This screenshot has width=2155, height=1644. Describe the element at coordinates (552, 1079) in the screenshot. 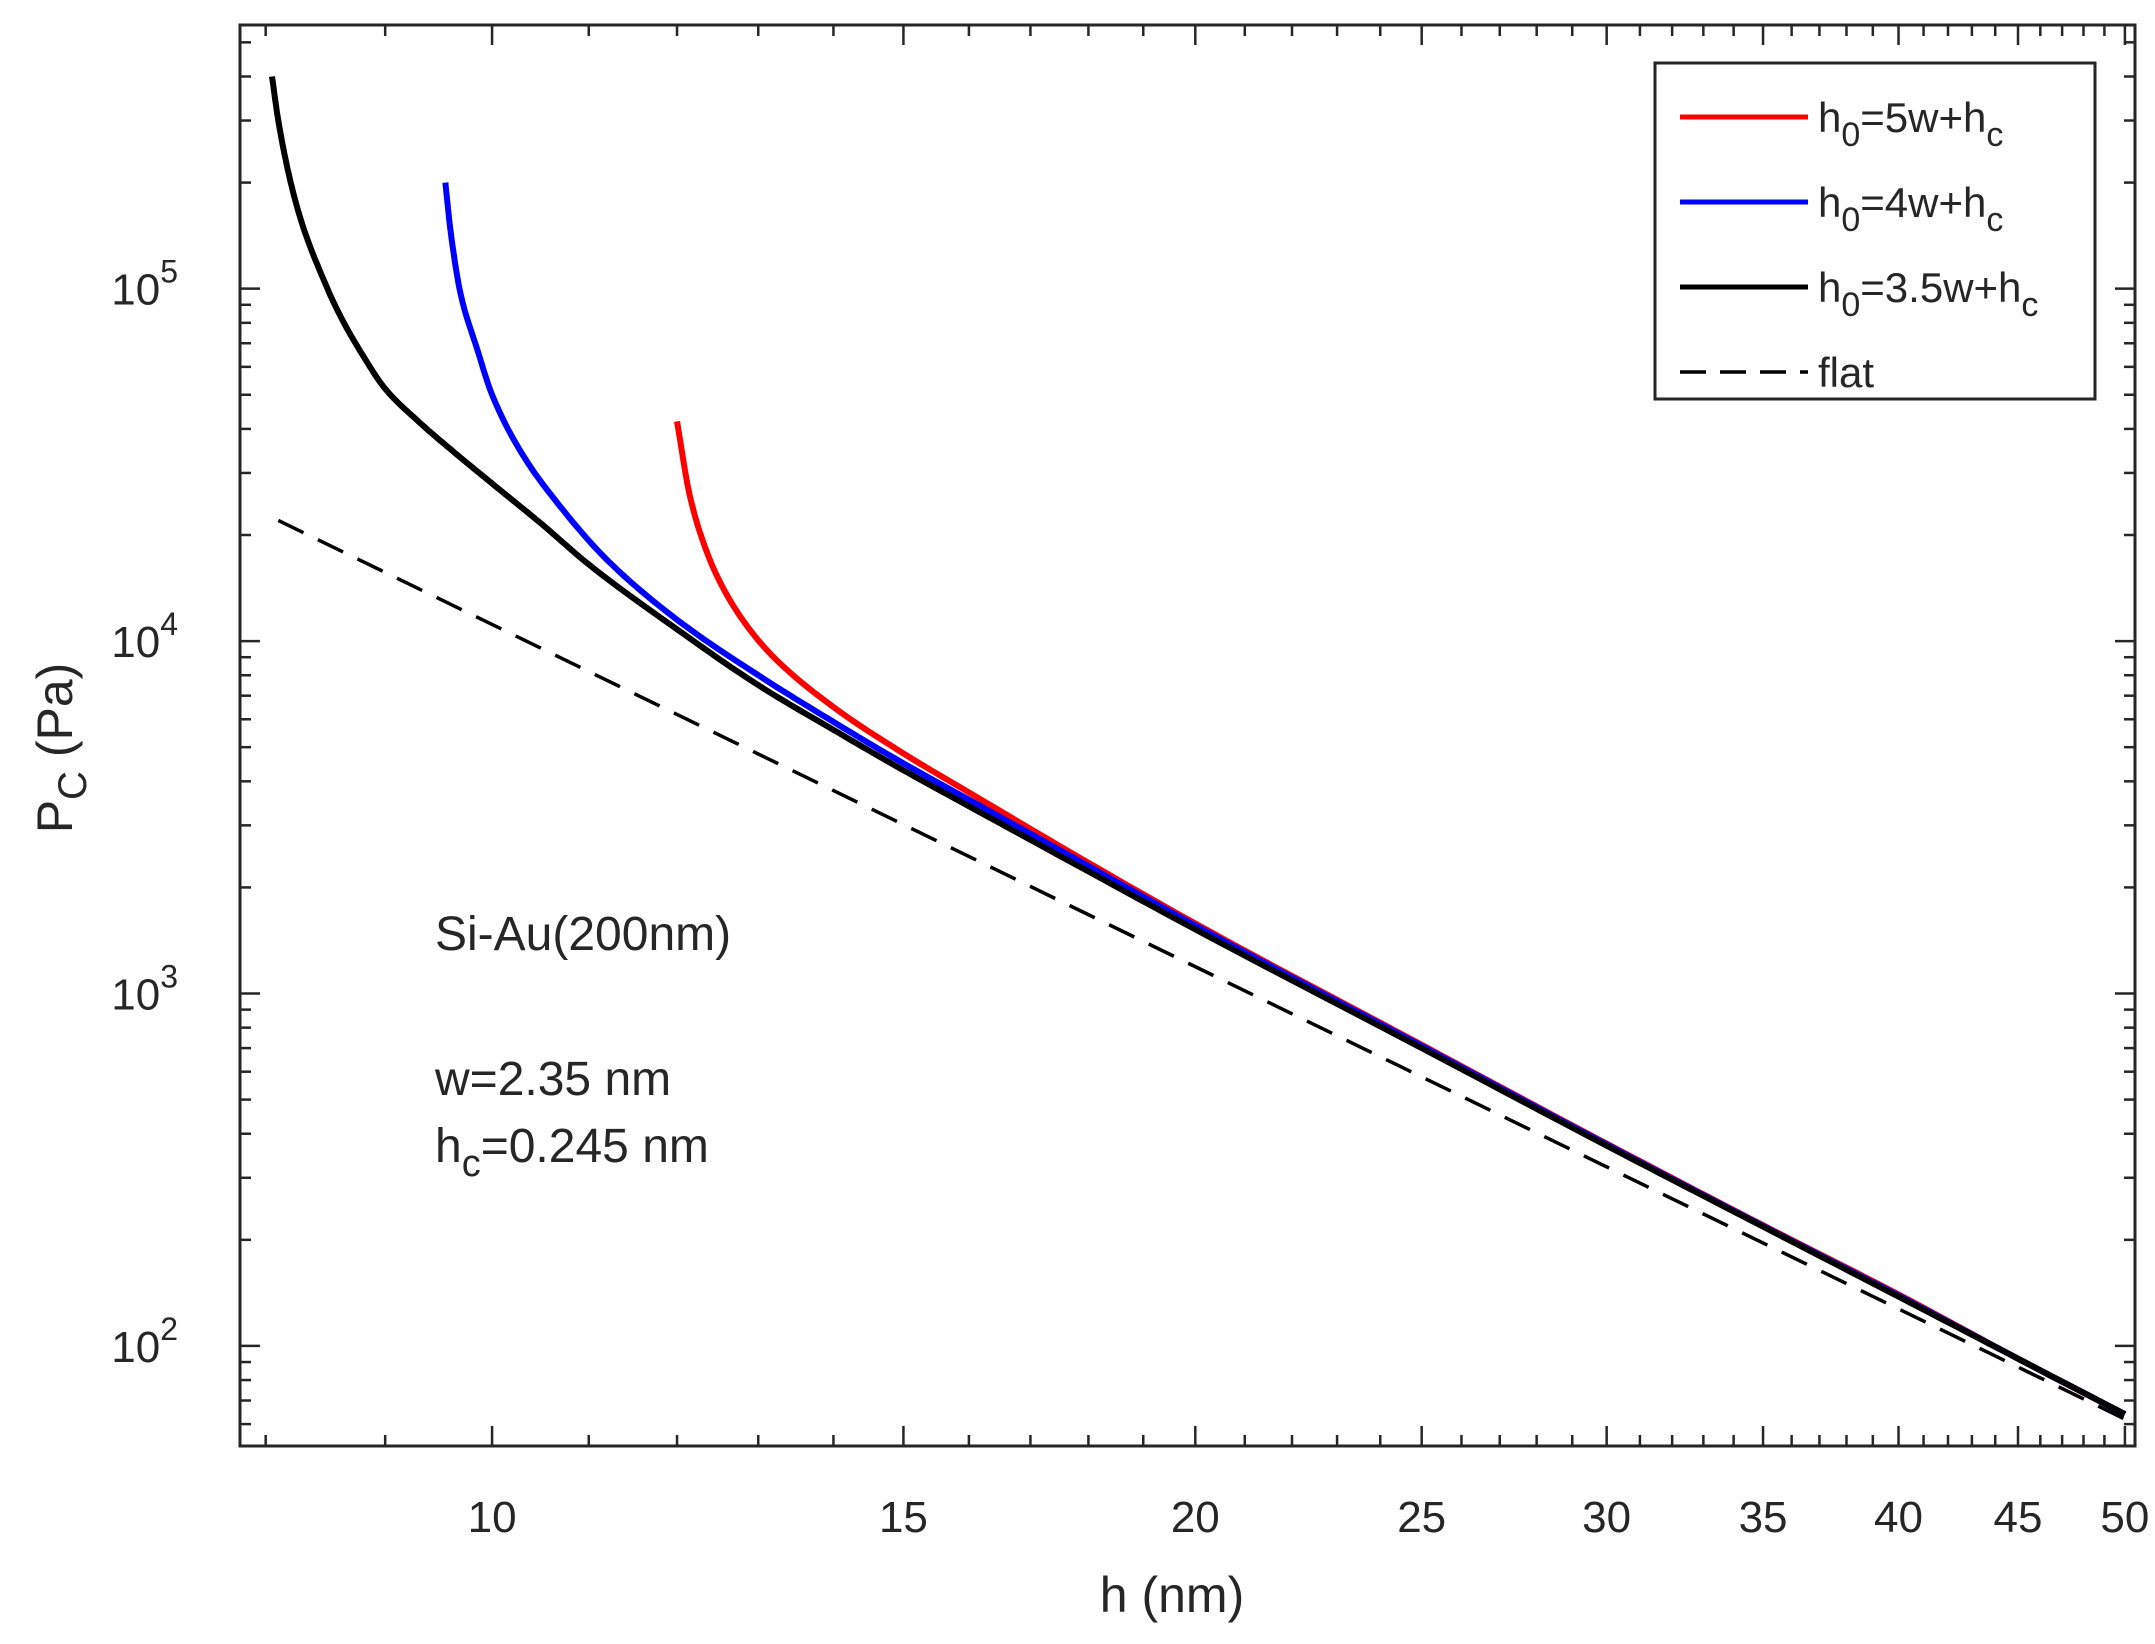

I see `annotation-w: w=2.35 nm` at that location.